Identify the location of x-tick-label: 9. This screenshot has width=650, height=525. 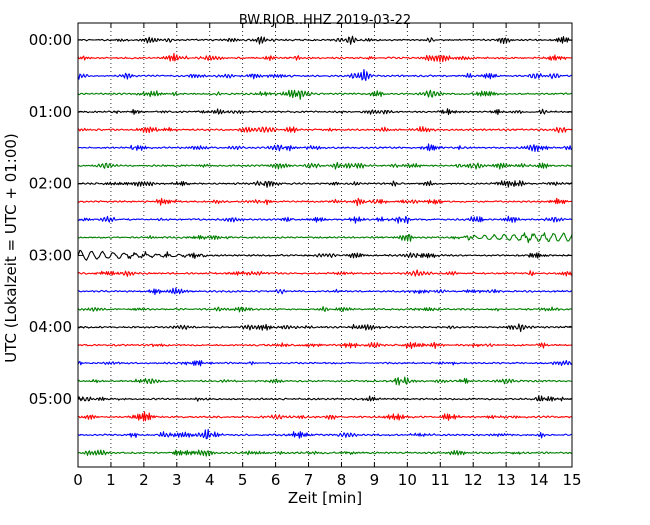
(375, 480).